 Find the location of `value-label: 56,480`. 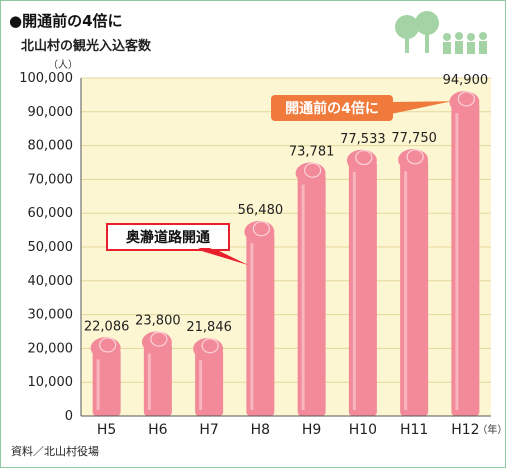

value-label: 56,480 is located at coordinates (261, 210).